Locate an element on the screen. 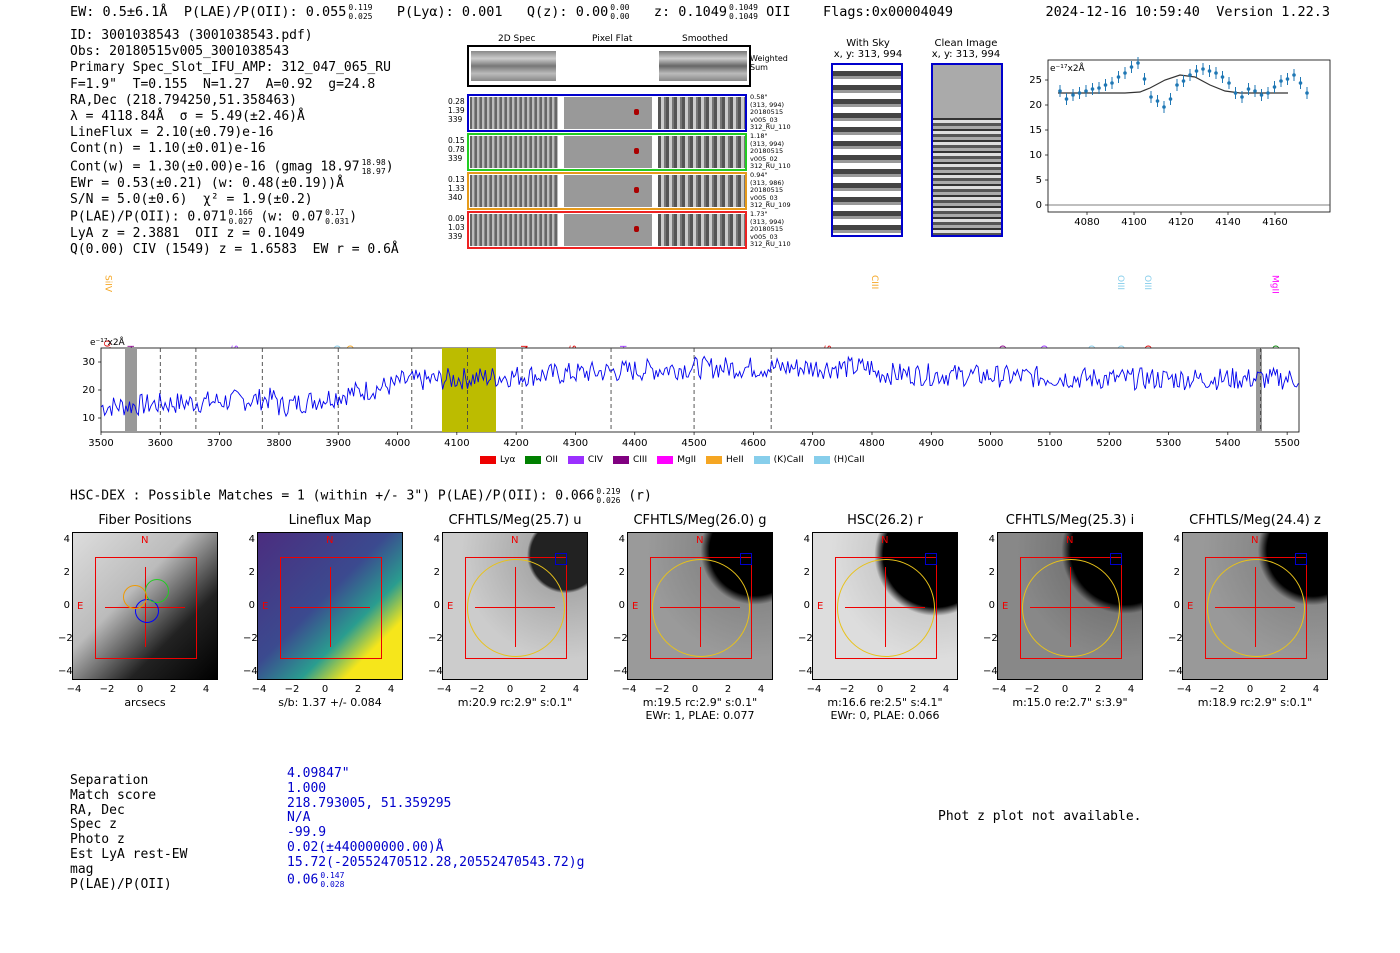 This screenshot has width=1400, height=953. spec2d-left-value: 339 is located at coordinates (455, 119).